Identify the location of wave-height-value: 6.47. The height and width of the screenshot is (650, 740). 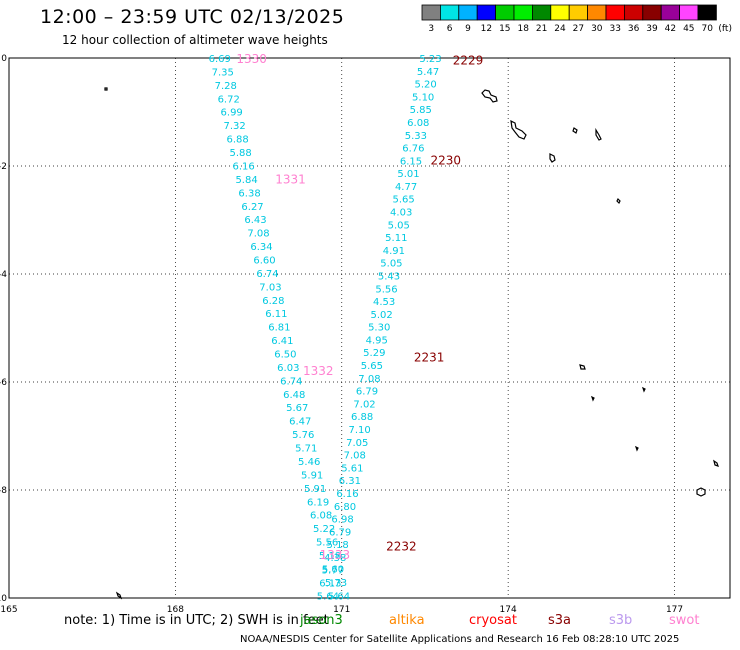
(300, 422).